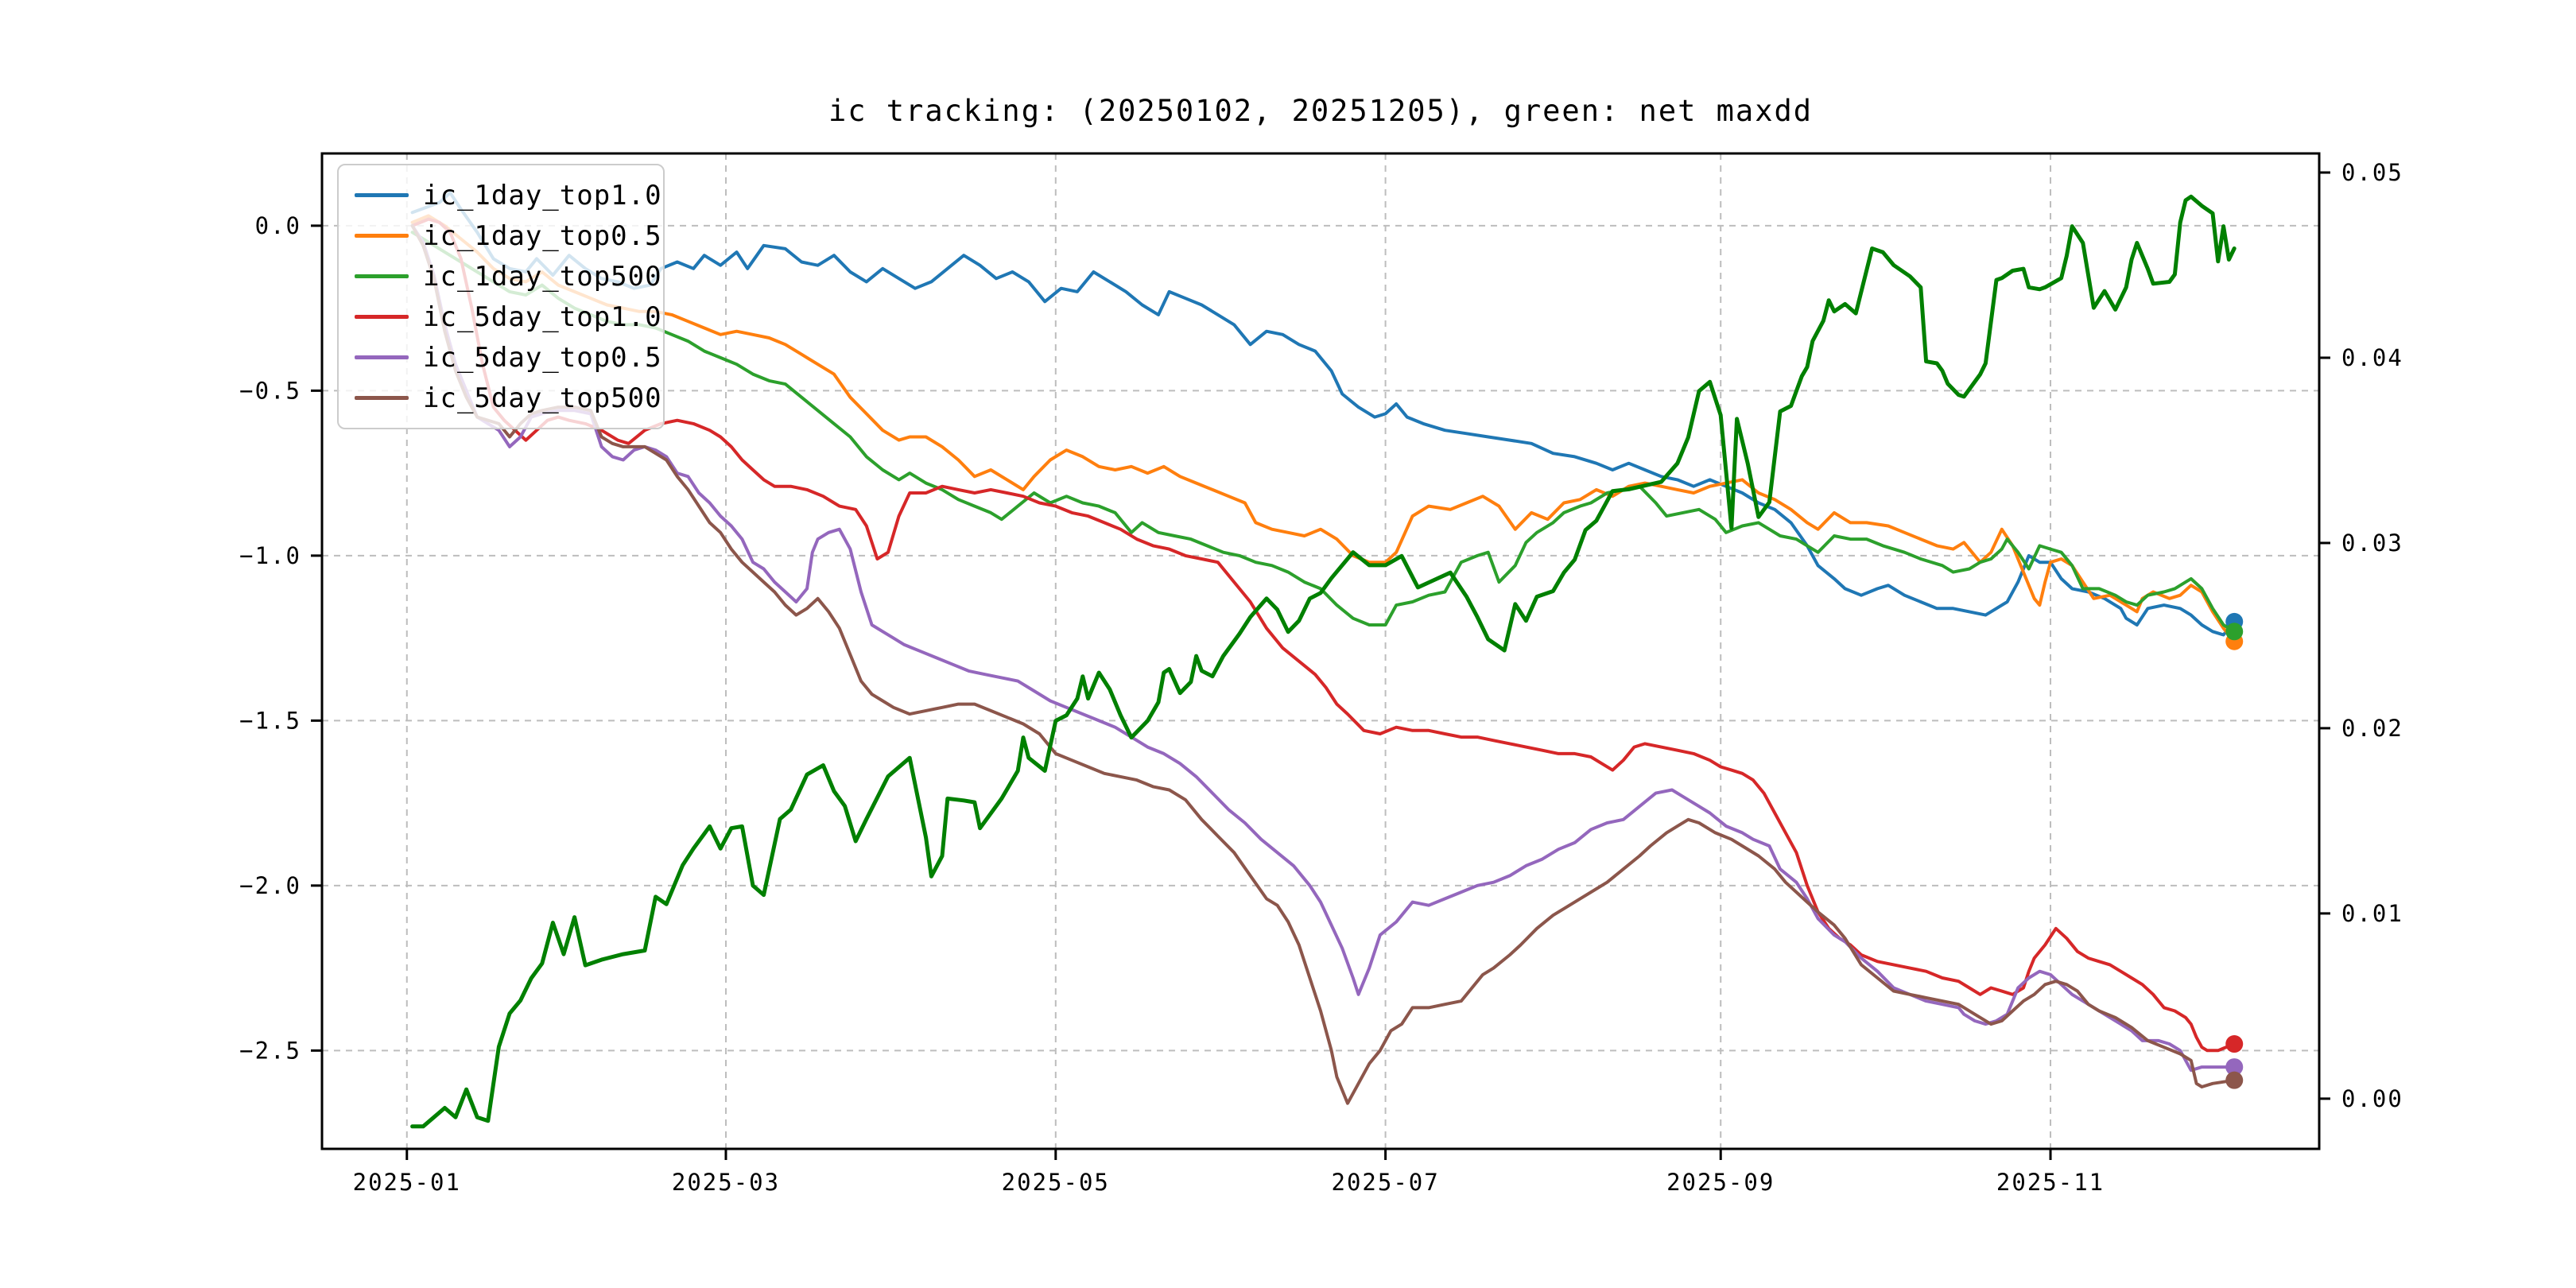 The image size is (2576, 1288). What do you see at coordinates (270, 391) in the screenshot?
I see `left-tick-label: −0.5` at bounding box center [270, 391].